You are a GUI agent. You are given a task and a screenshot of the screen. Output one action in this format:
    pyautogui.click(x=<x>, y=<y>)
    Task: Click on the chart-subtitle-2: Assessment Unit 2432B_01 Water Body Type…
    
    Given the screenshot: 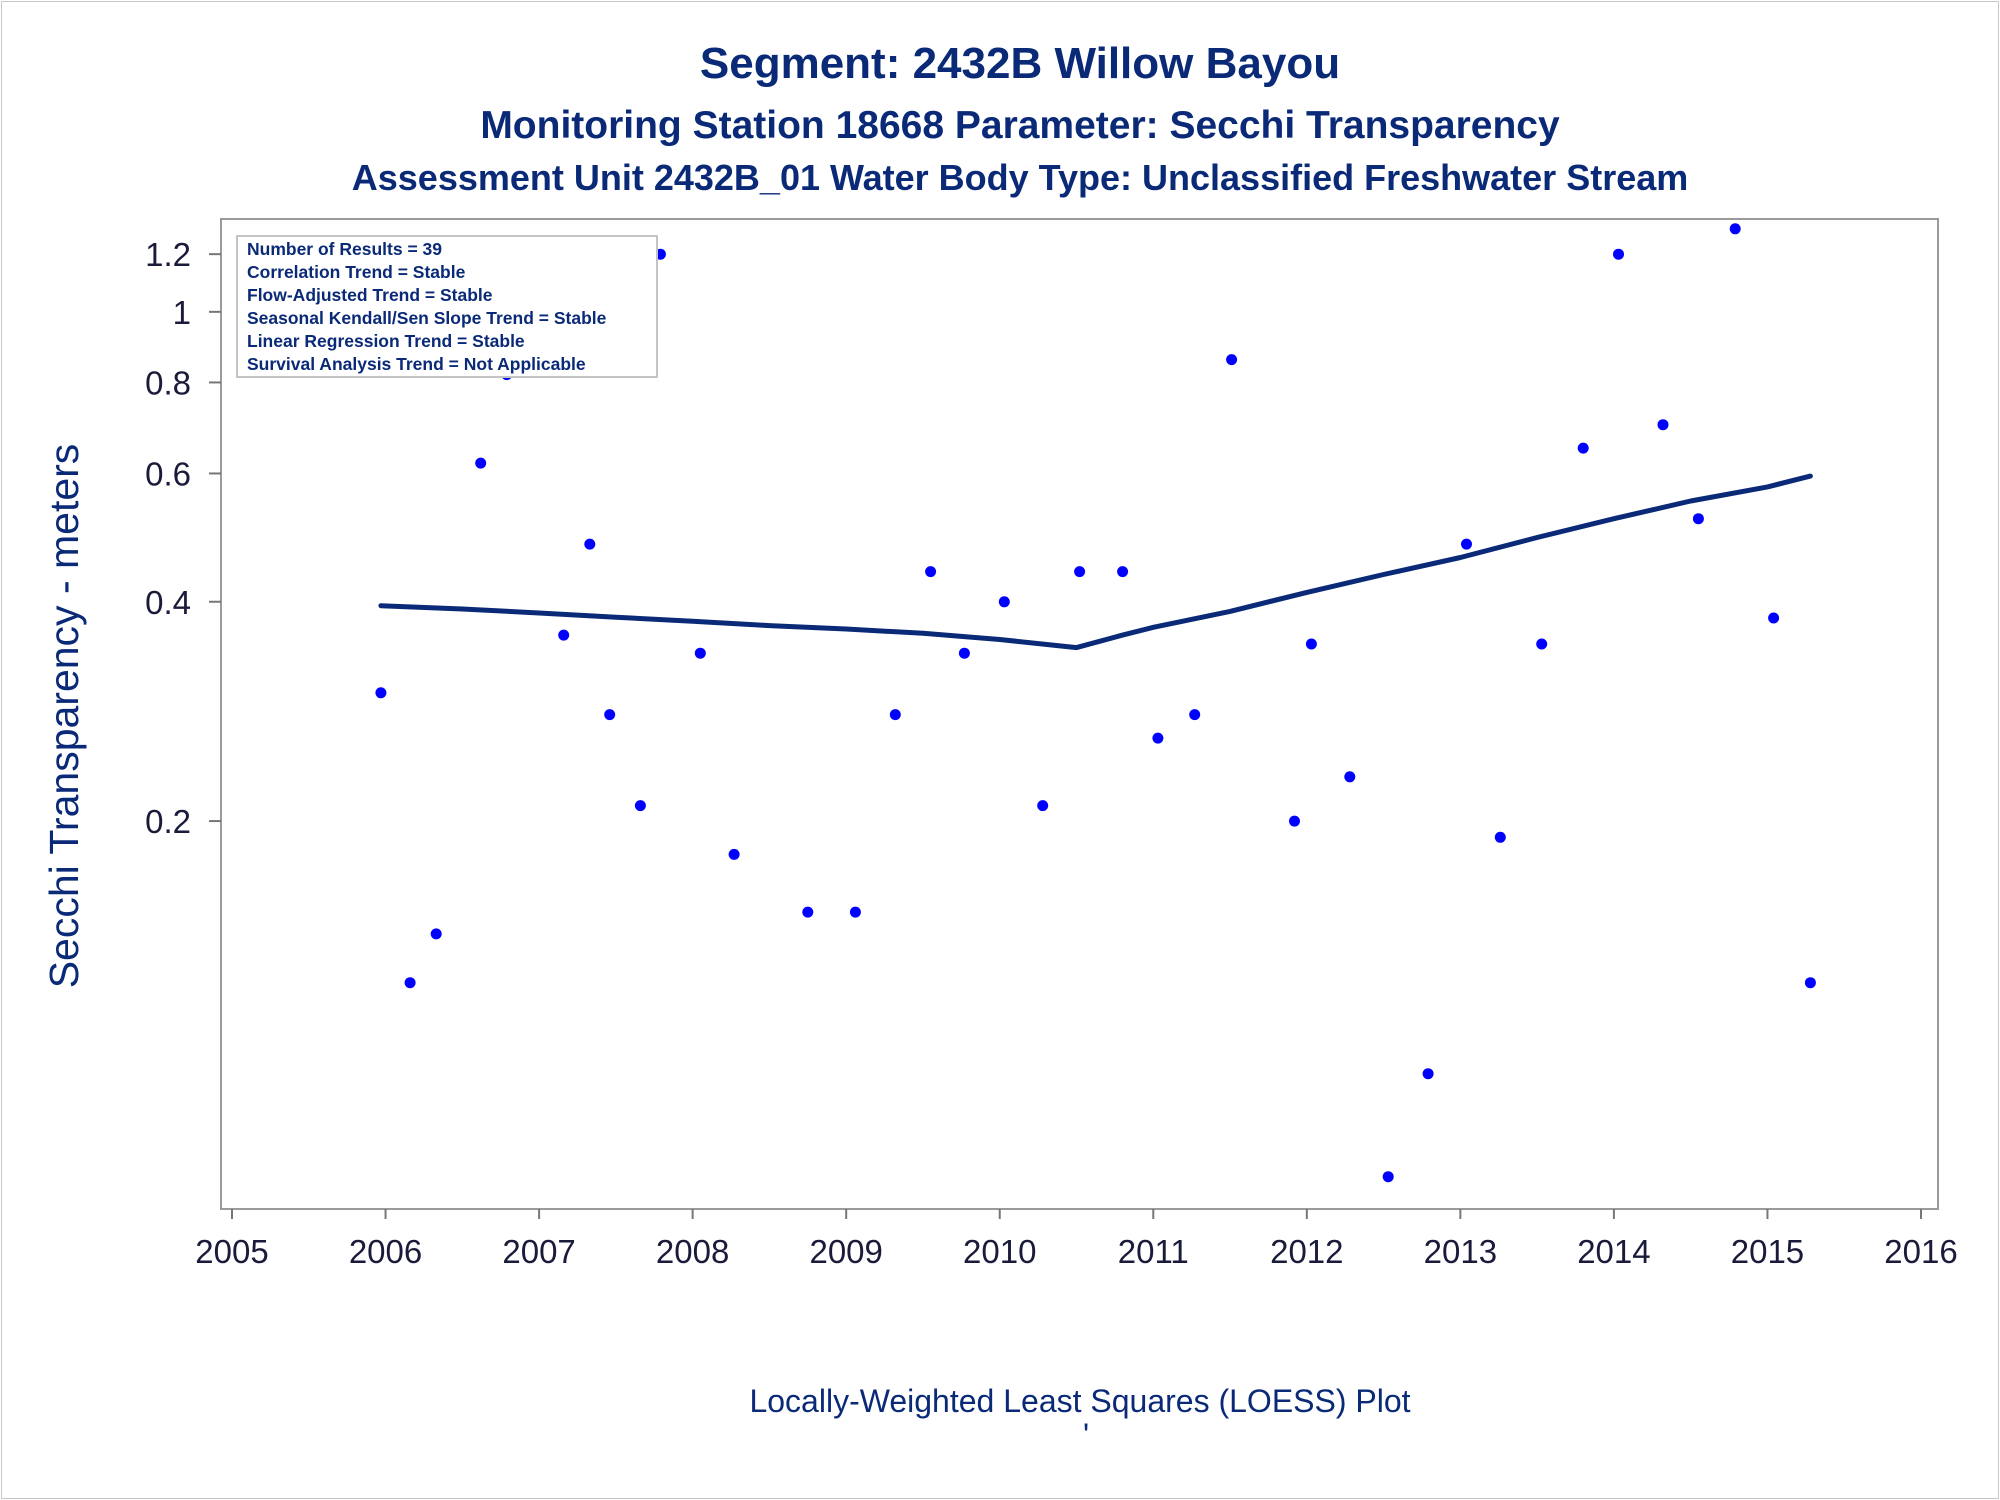 What is the action you would take?
    pyautogui.click(x=1020, y=177)
    